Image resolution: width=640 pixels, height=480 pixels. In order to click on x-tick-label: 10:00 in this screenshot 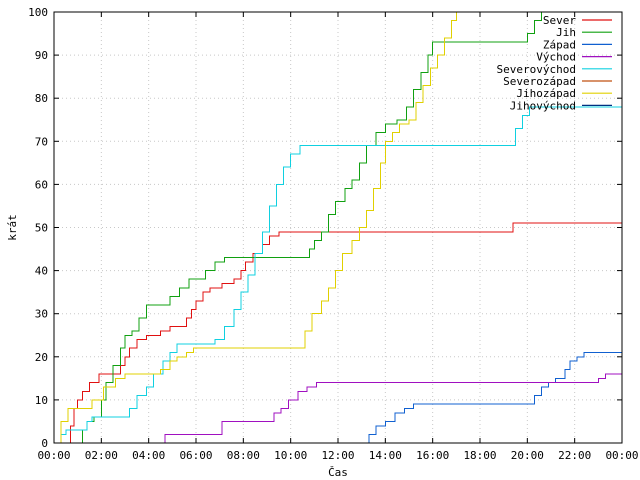, I will do `click(290, 455)`.